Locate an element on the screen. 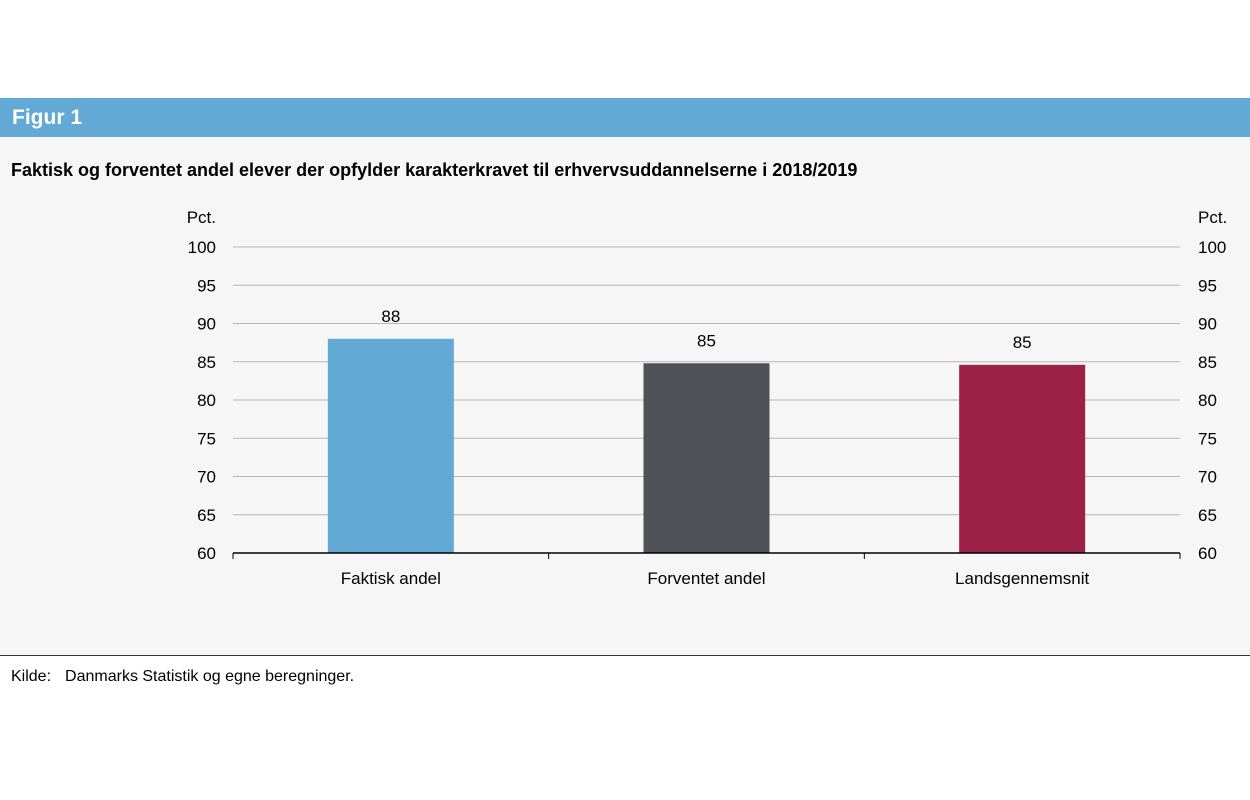  y-tick-label-left: 100 is located at coordinates (202, 247).